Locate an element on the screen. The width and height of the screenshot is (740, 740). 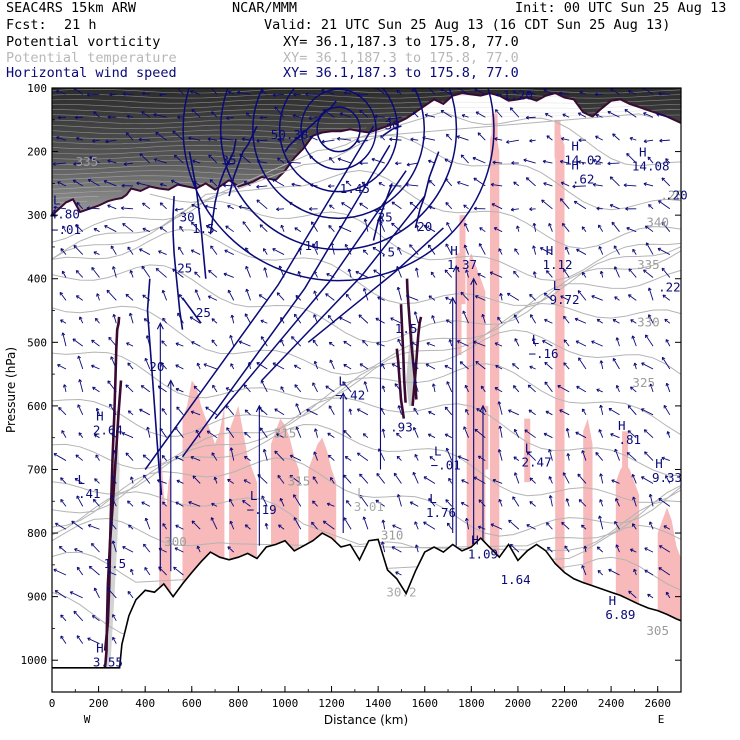
extremum-kind-10: L is located at coordinates (438, 450).